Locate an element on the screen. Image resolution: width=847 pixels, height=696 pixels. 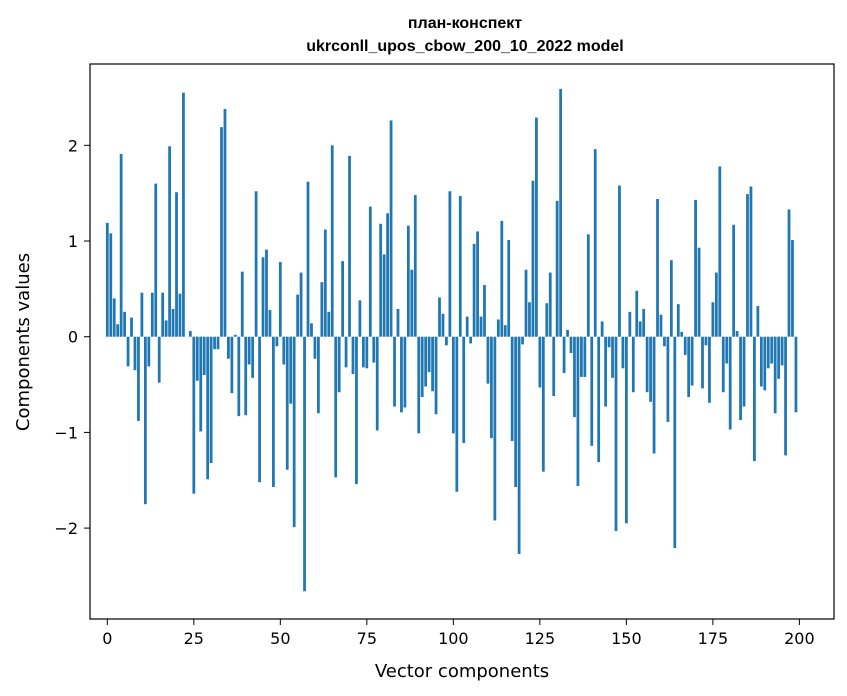
chart-subtitle: ukrconll_upos_cbow_200_10_2022 model is located at coordinates (464, 46).